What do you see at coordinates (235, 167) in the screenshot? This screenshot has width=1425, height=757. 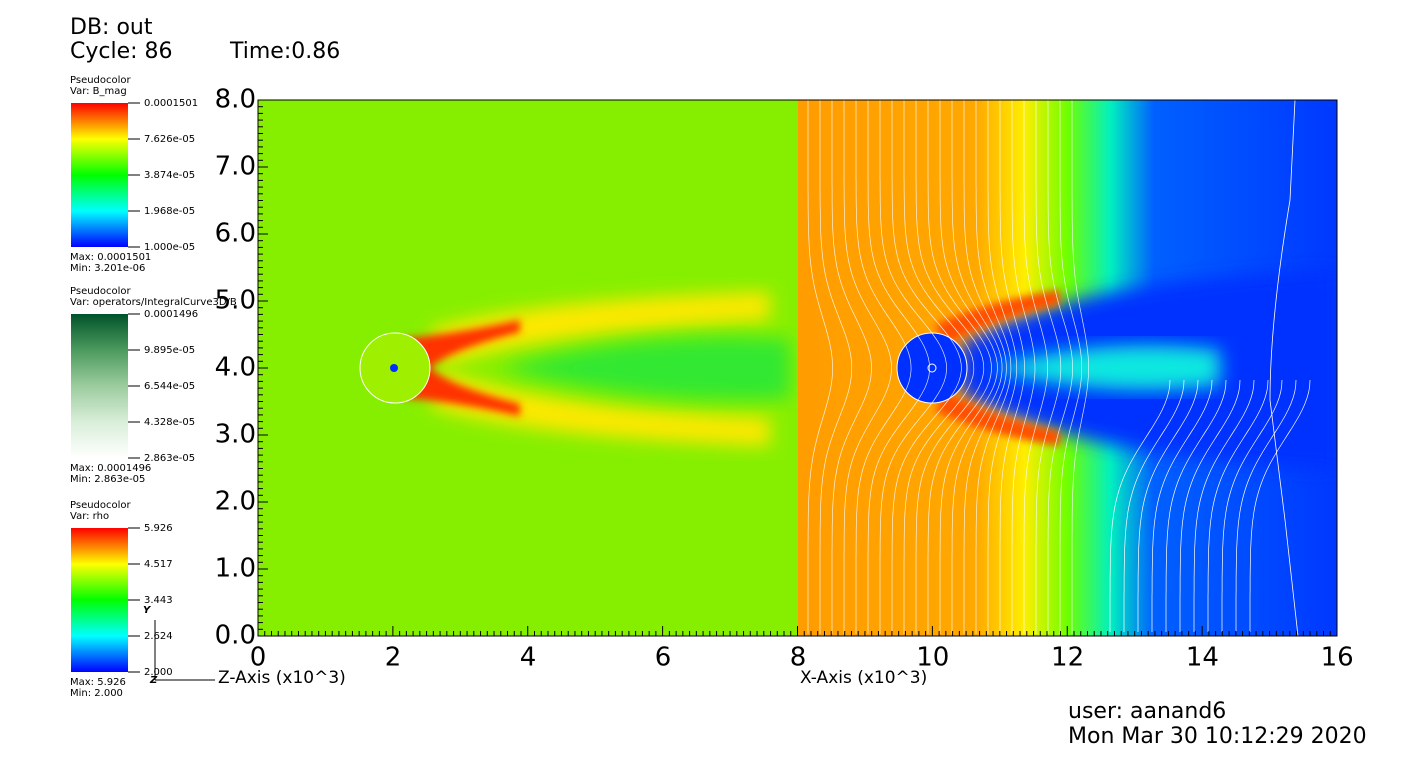 I see `y-tick-label: 7.0` at bounding box center [235, 167].